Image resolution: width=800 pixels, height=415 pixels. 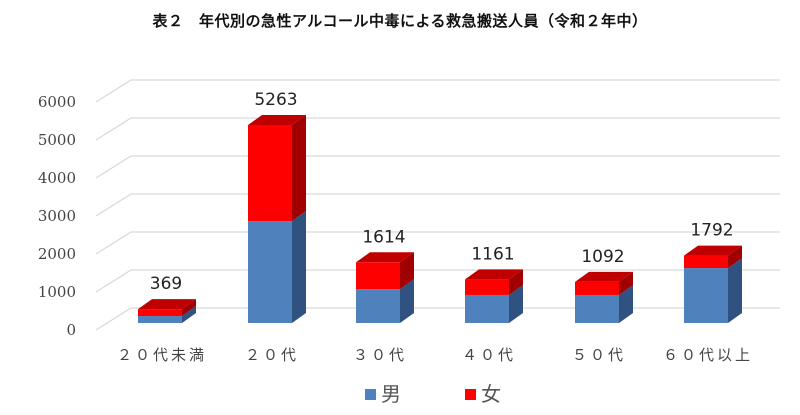 What do you see at coordinates (708, 355) in the screenshot?
I see `x-category-label: ６０代以上` at bounding box center [708, 355].